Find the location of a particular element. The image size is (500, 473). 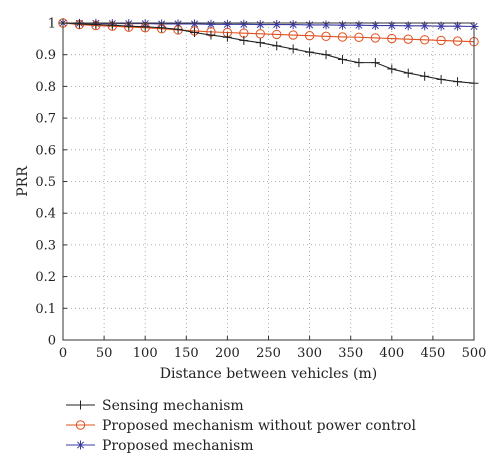

series-asterisk is located at coordinates (268, 24).